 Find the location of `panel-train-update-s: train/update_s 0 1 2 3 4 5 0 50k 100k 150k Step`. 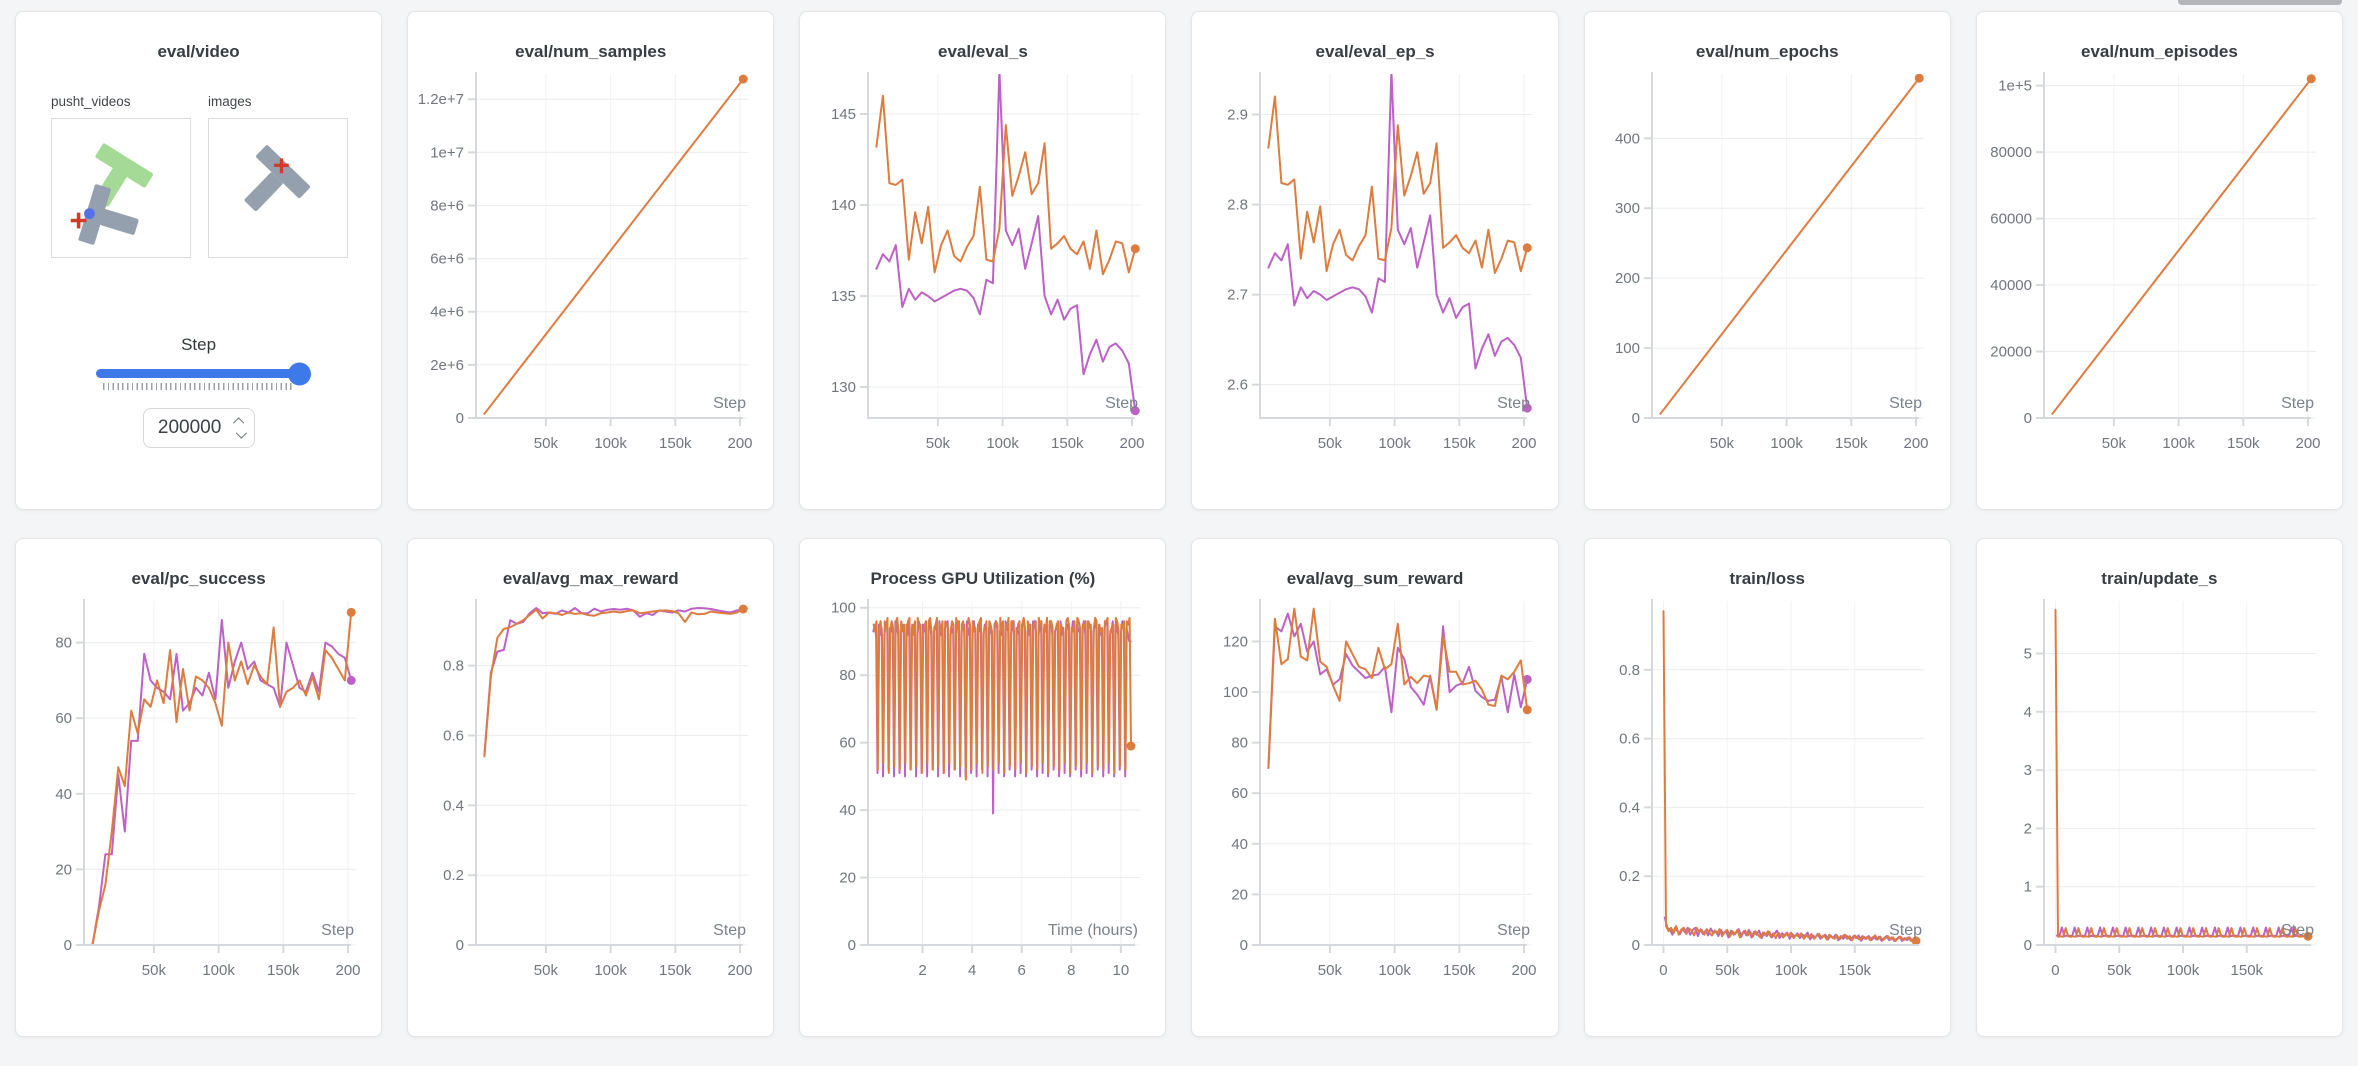

panel-train-update-s: train/update_s 0 1 2 3 4 5 0 50k 100k 150k Step is located at coordinates (2159, 787).